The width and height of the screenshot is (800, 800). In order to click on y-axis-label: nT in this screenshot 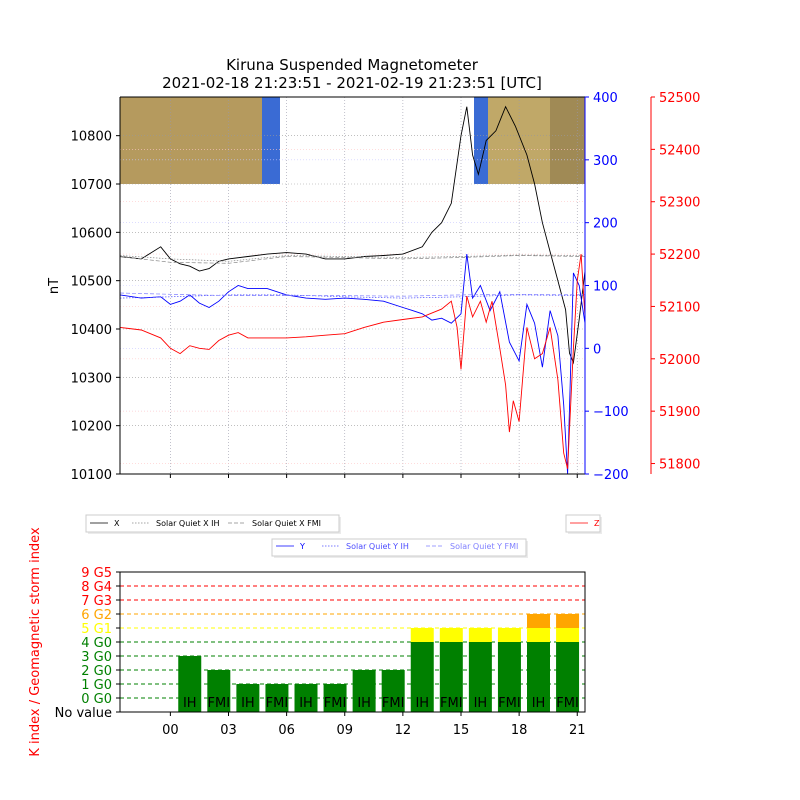, I will do `click(54, 286)`.